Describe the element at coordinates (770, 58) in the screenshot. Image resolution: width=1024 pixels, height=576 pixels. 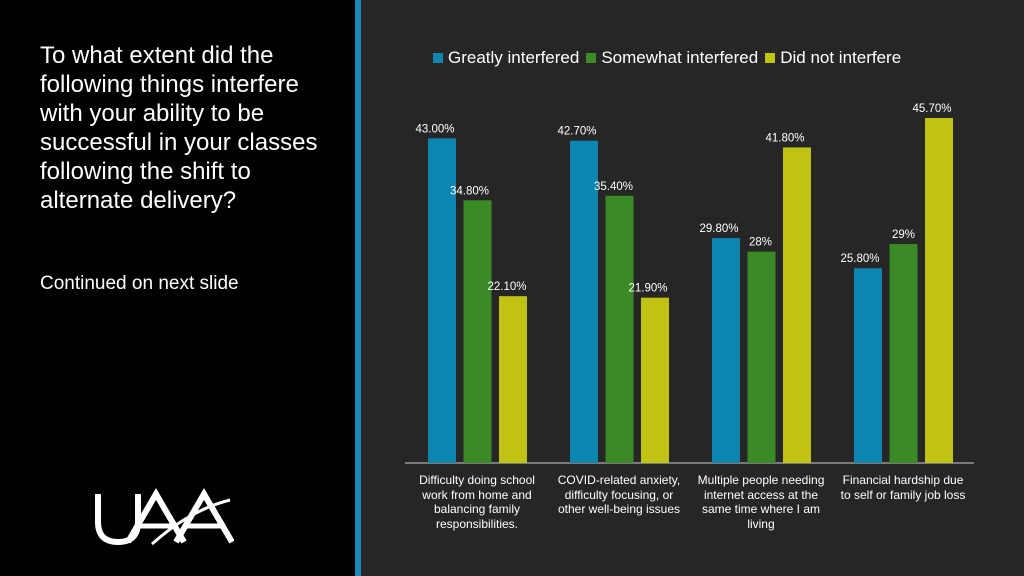
I see `legend-swatch-not` at that location.